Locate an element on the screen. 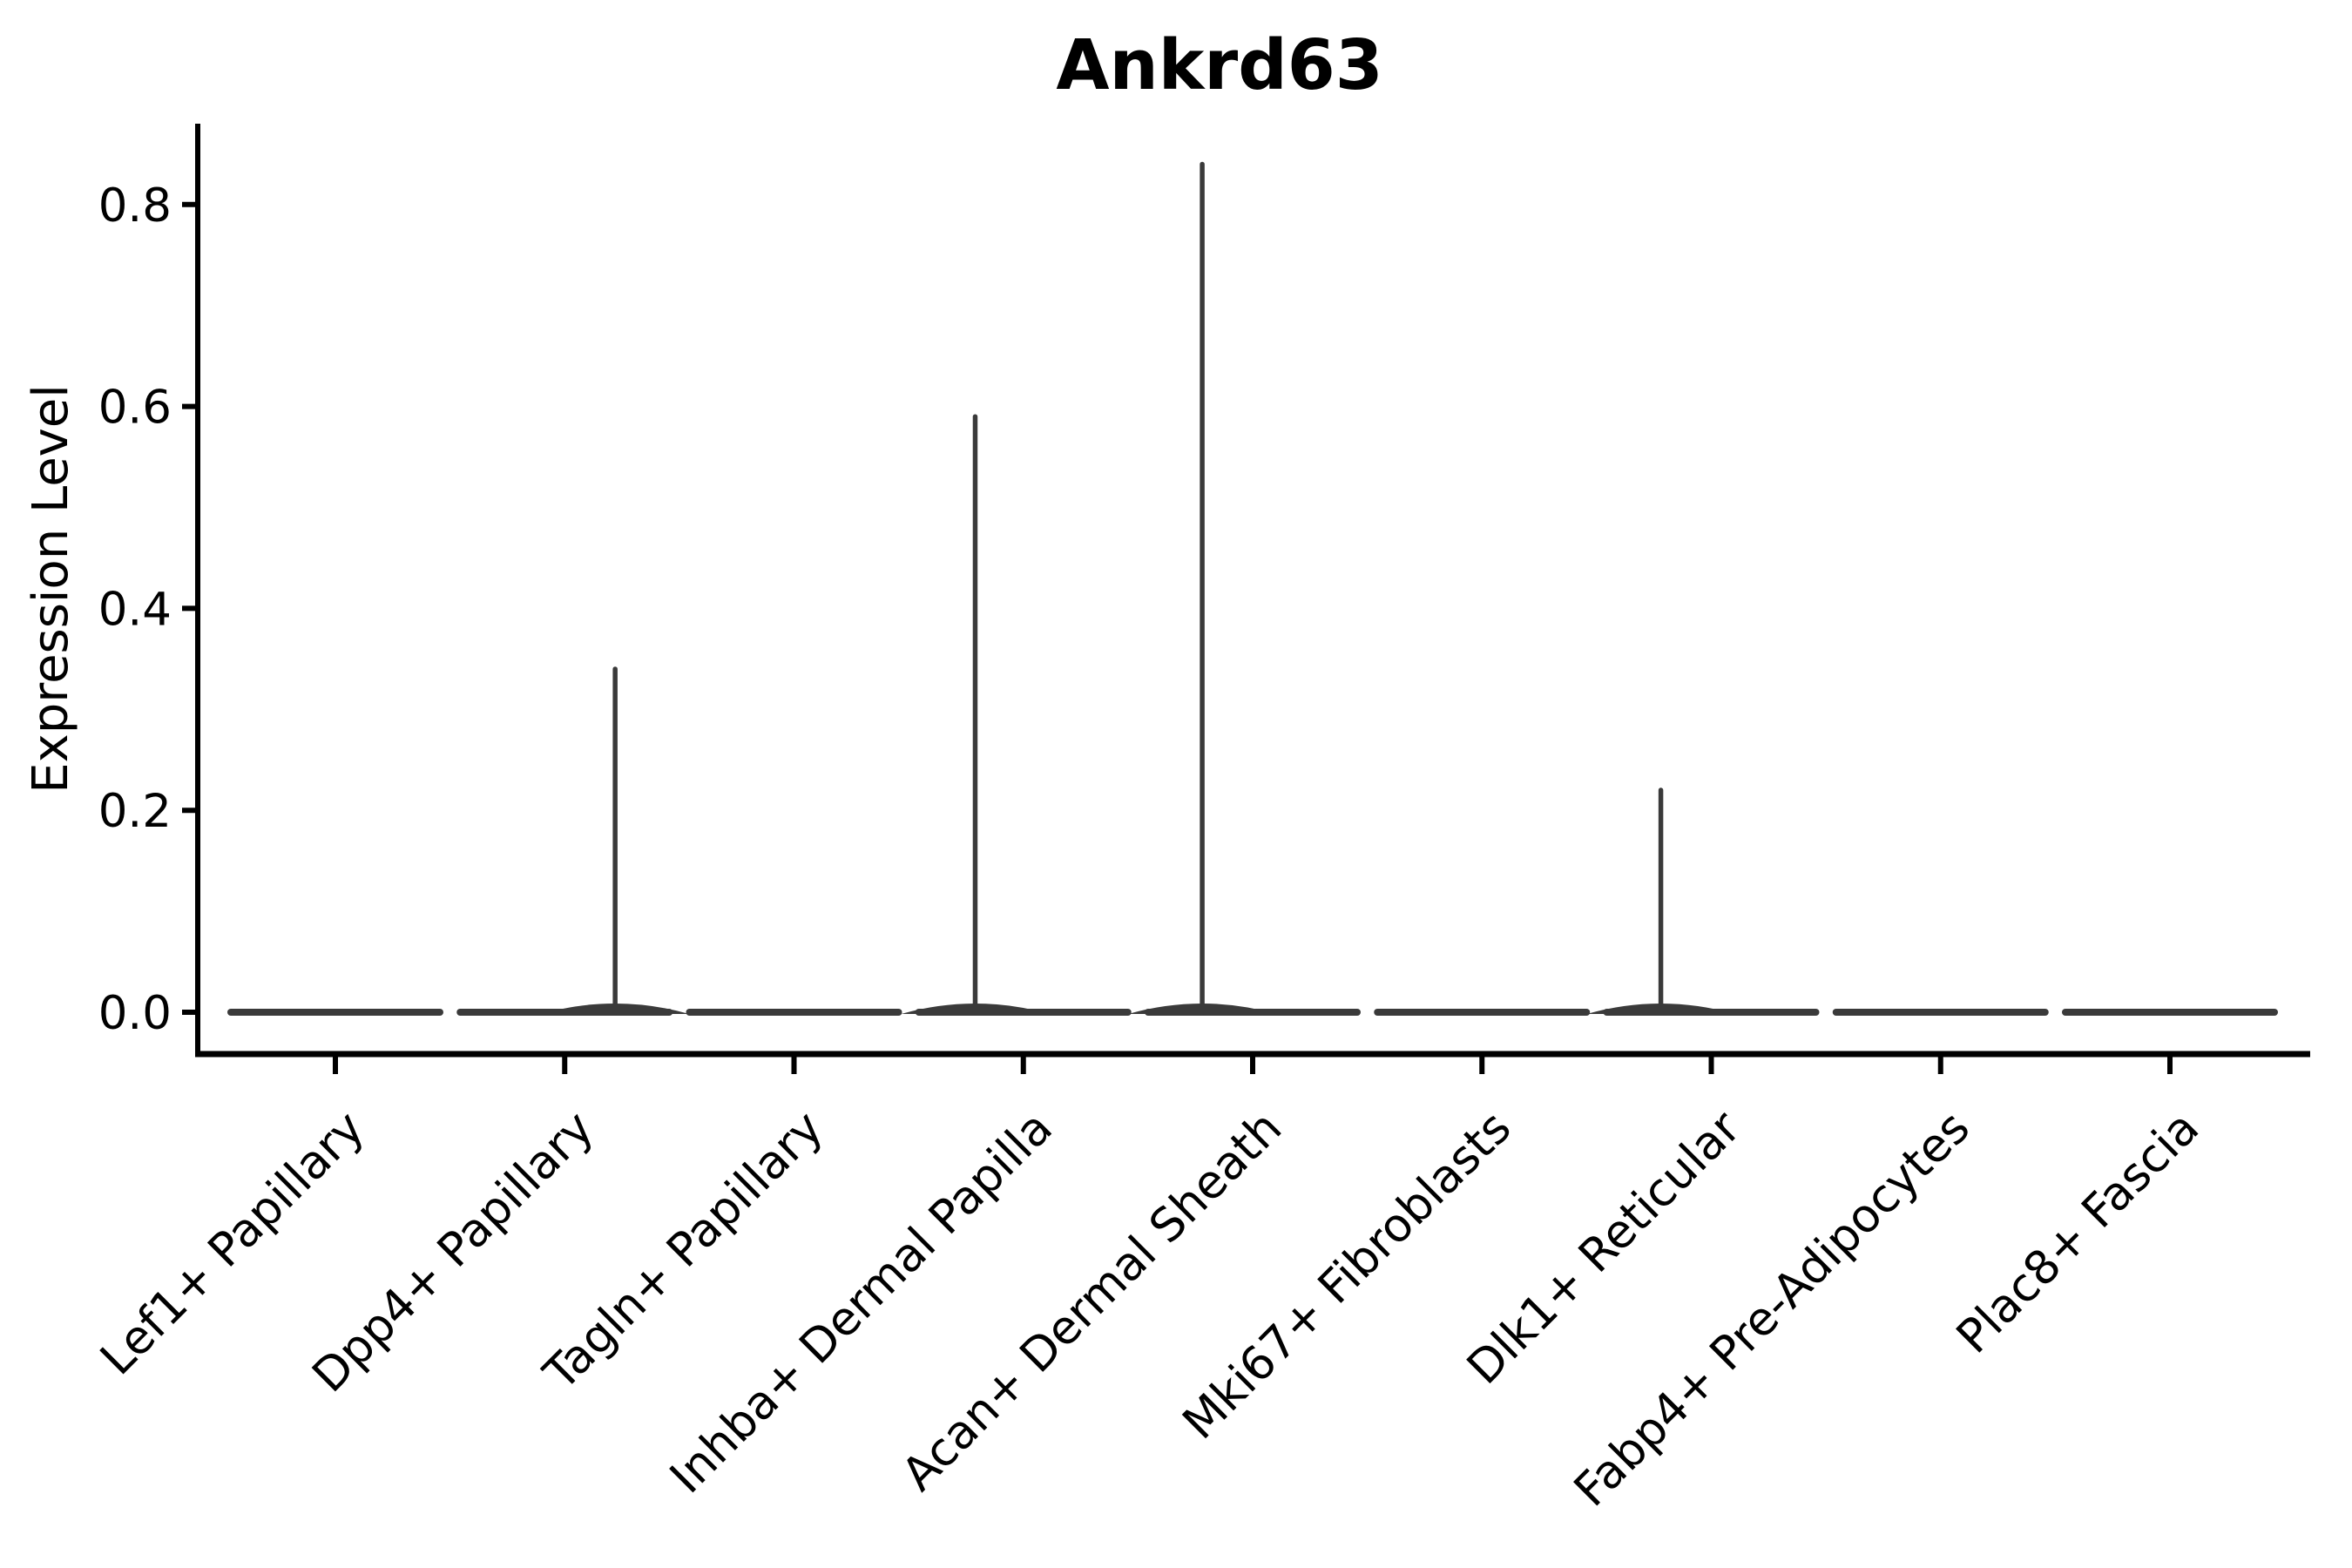  chart-title: Ankrd63 is located at coordinates (1219, 65).